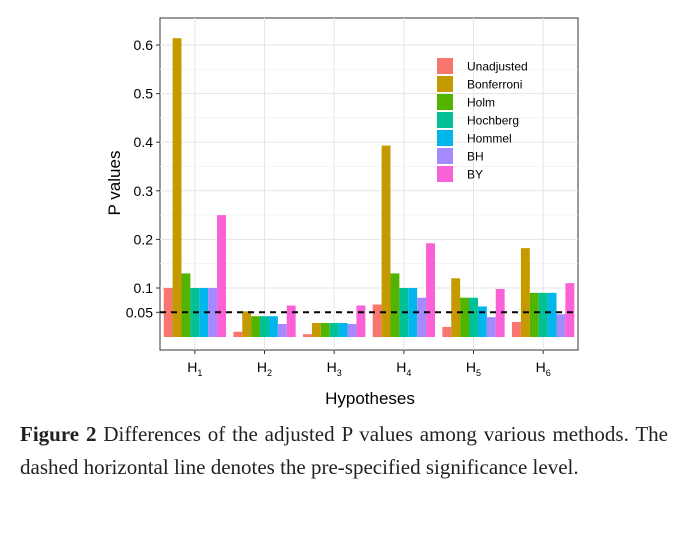  Describe the element at coordinates (493, 121) in the screenshot. I see `legend-label-hochberg: Hochberg` at that location.